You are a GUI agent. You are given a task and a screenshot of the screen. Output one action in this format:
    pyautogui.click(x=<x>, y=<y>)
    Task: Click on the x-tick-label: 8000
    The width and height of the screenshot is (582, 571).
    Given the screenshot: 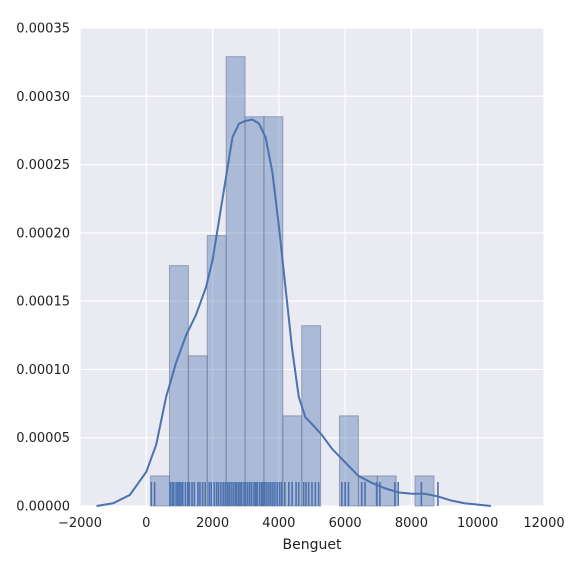 What is the action you would take?
    pyautogui.click(x=411, y=523)
    